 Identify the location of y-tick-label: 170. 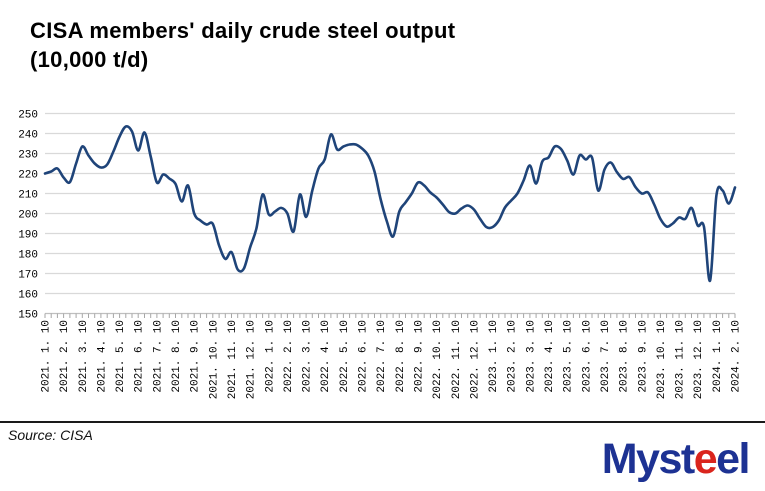
(28, 276).